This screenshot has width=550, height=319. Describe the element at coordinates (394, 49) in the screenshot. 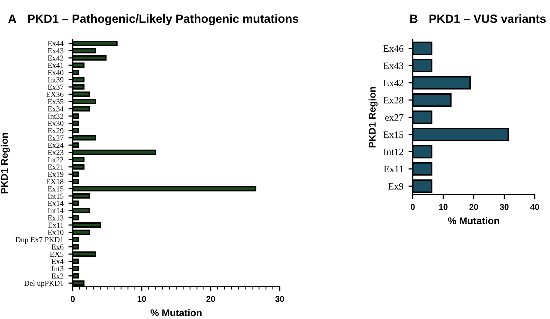

I see `y-tick-label: Ex46` at that location.